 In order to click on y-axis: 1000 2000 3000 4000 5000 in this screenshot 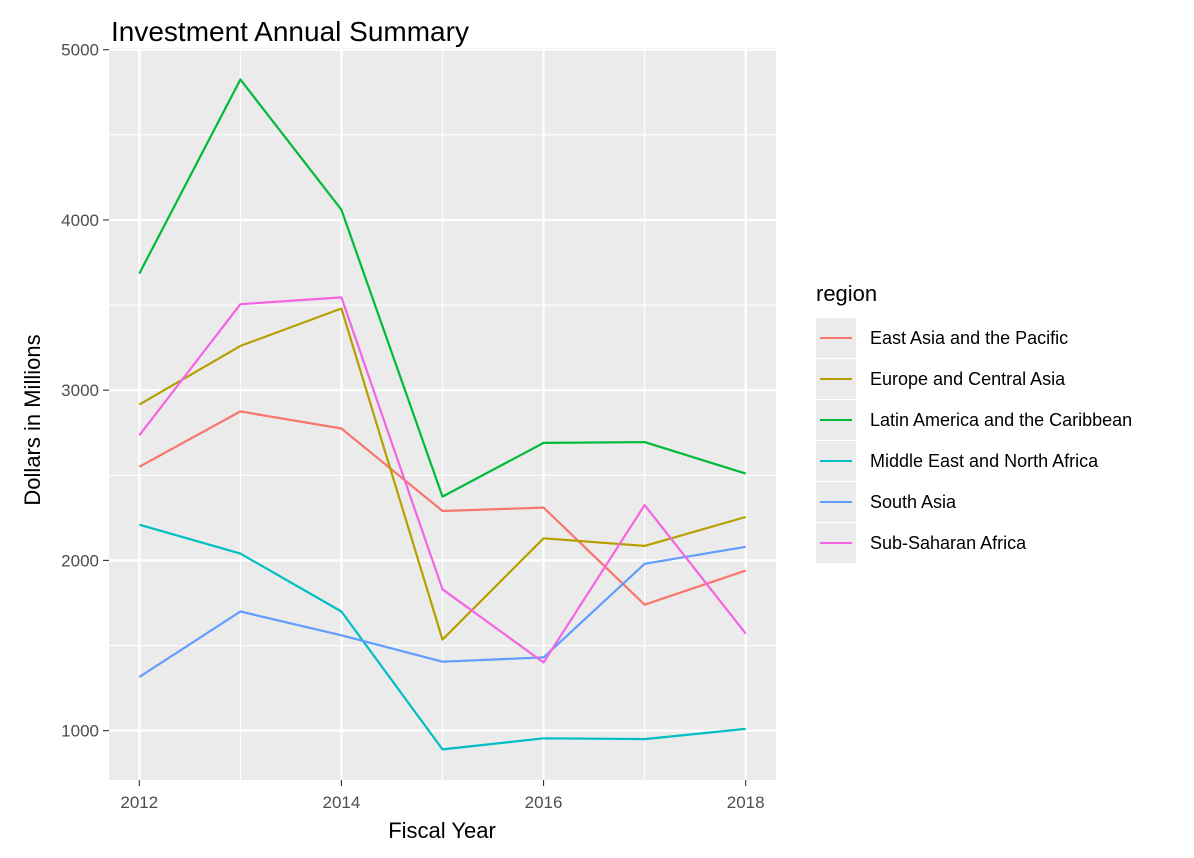, I will do `click(80, 391)`.